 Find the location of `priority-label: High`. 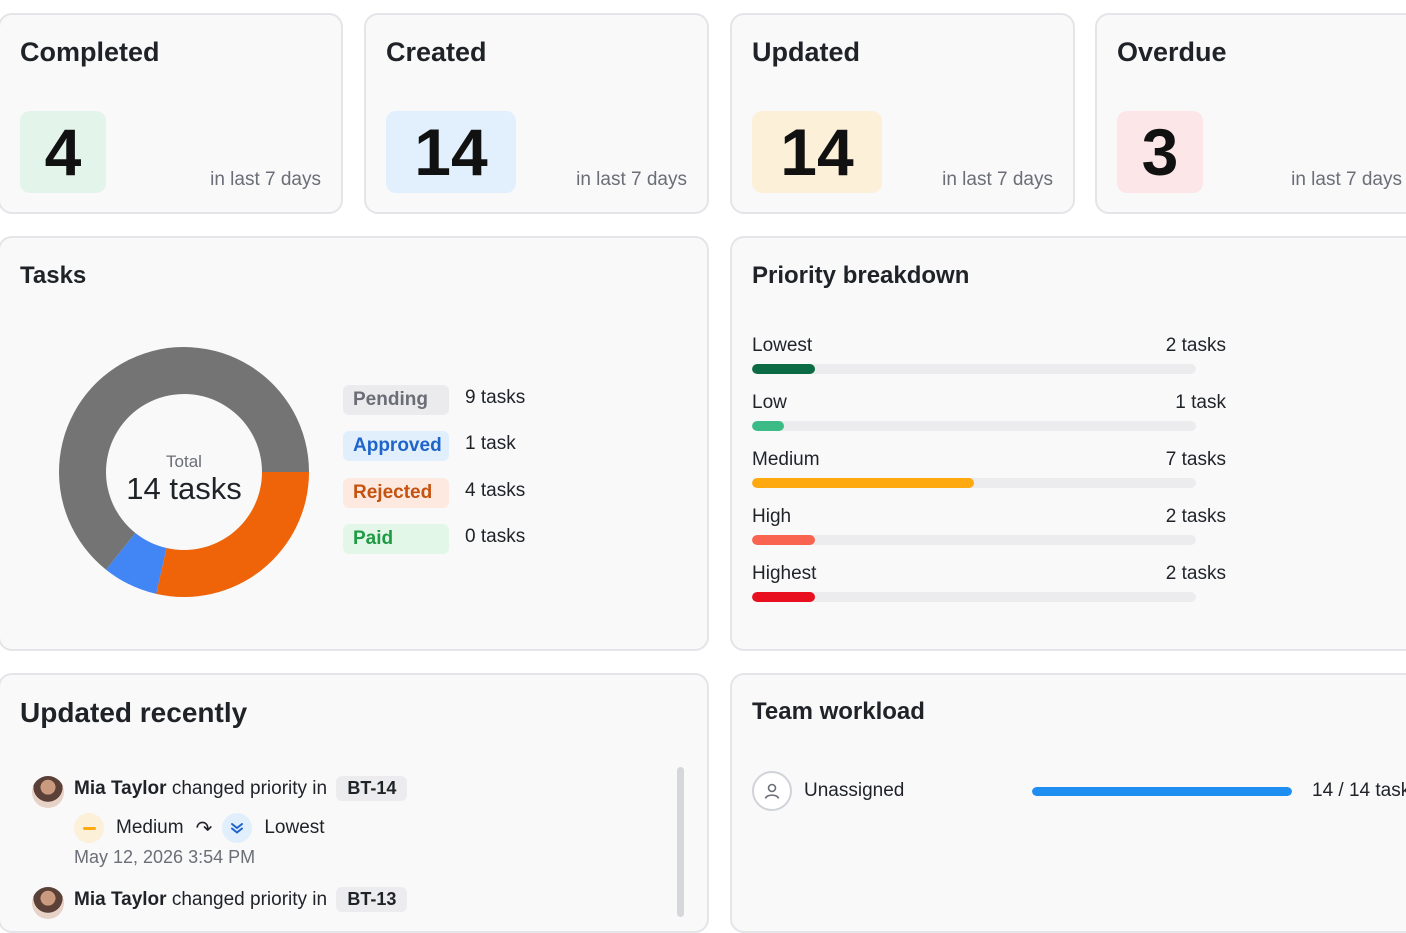

priority-label: High is located at coordinates (772, 516).